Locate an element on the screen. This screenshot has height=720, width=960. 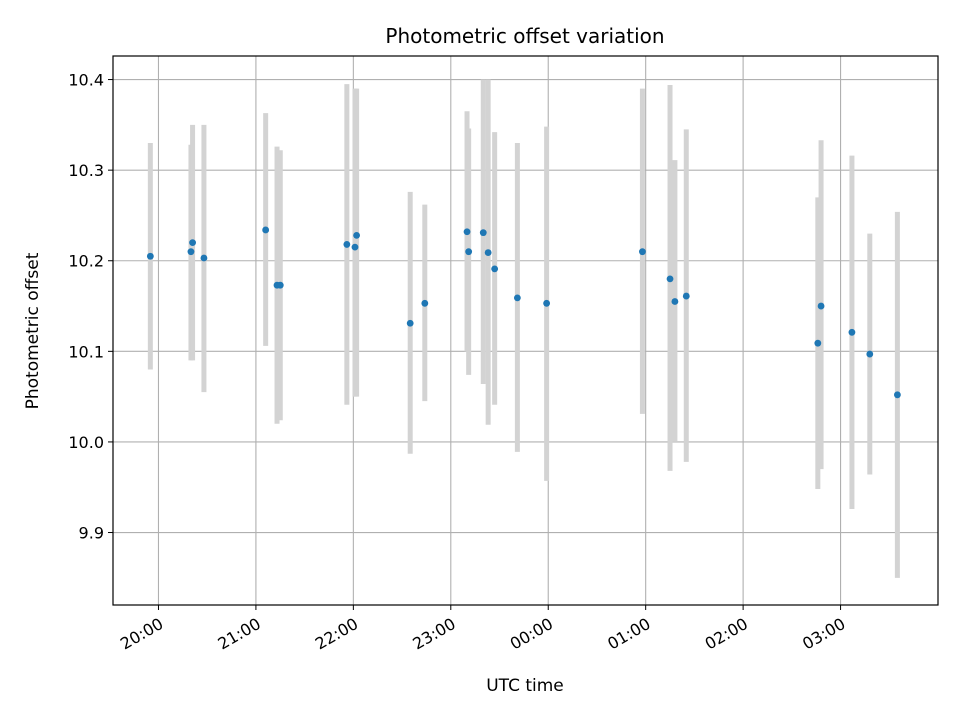
y-tick-label: 10.4 is located at coordinates (86, 80).